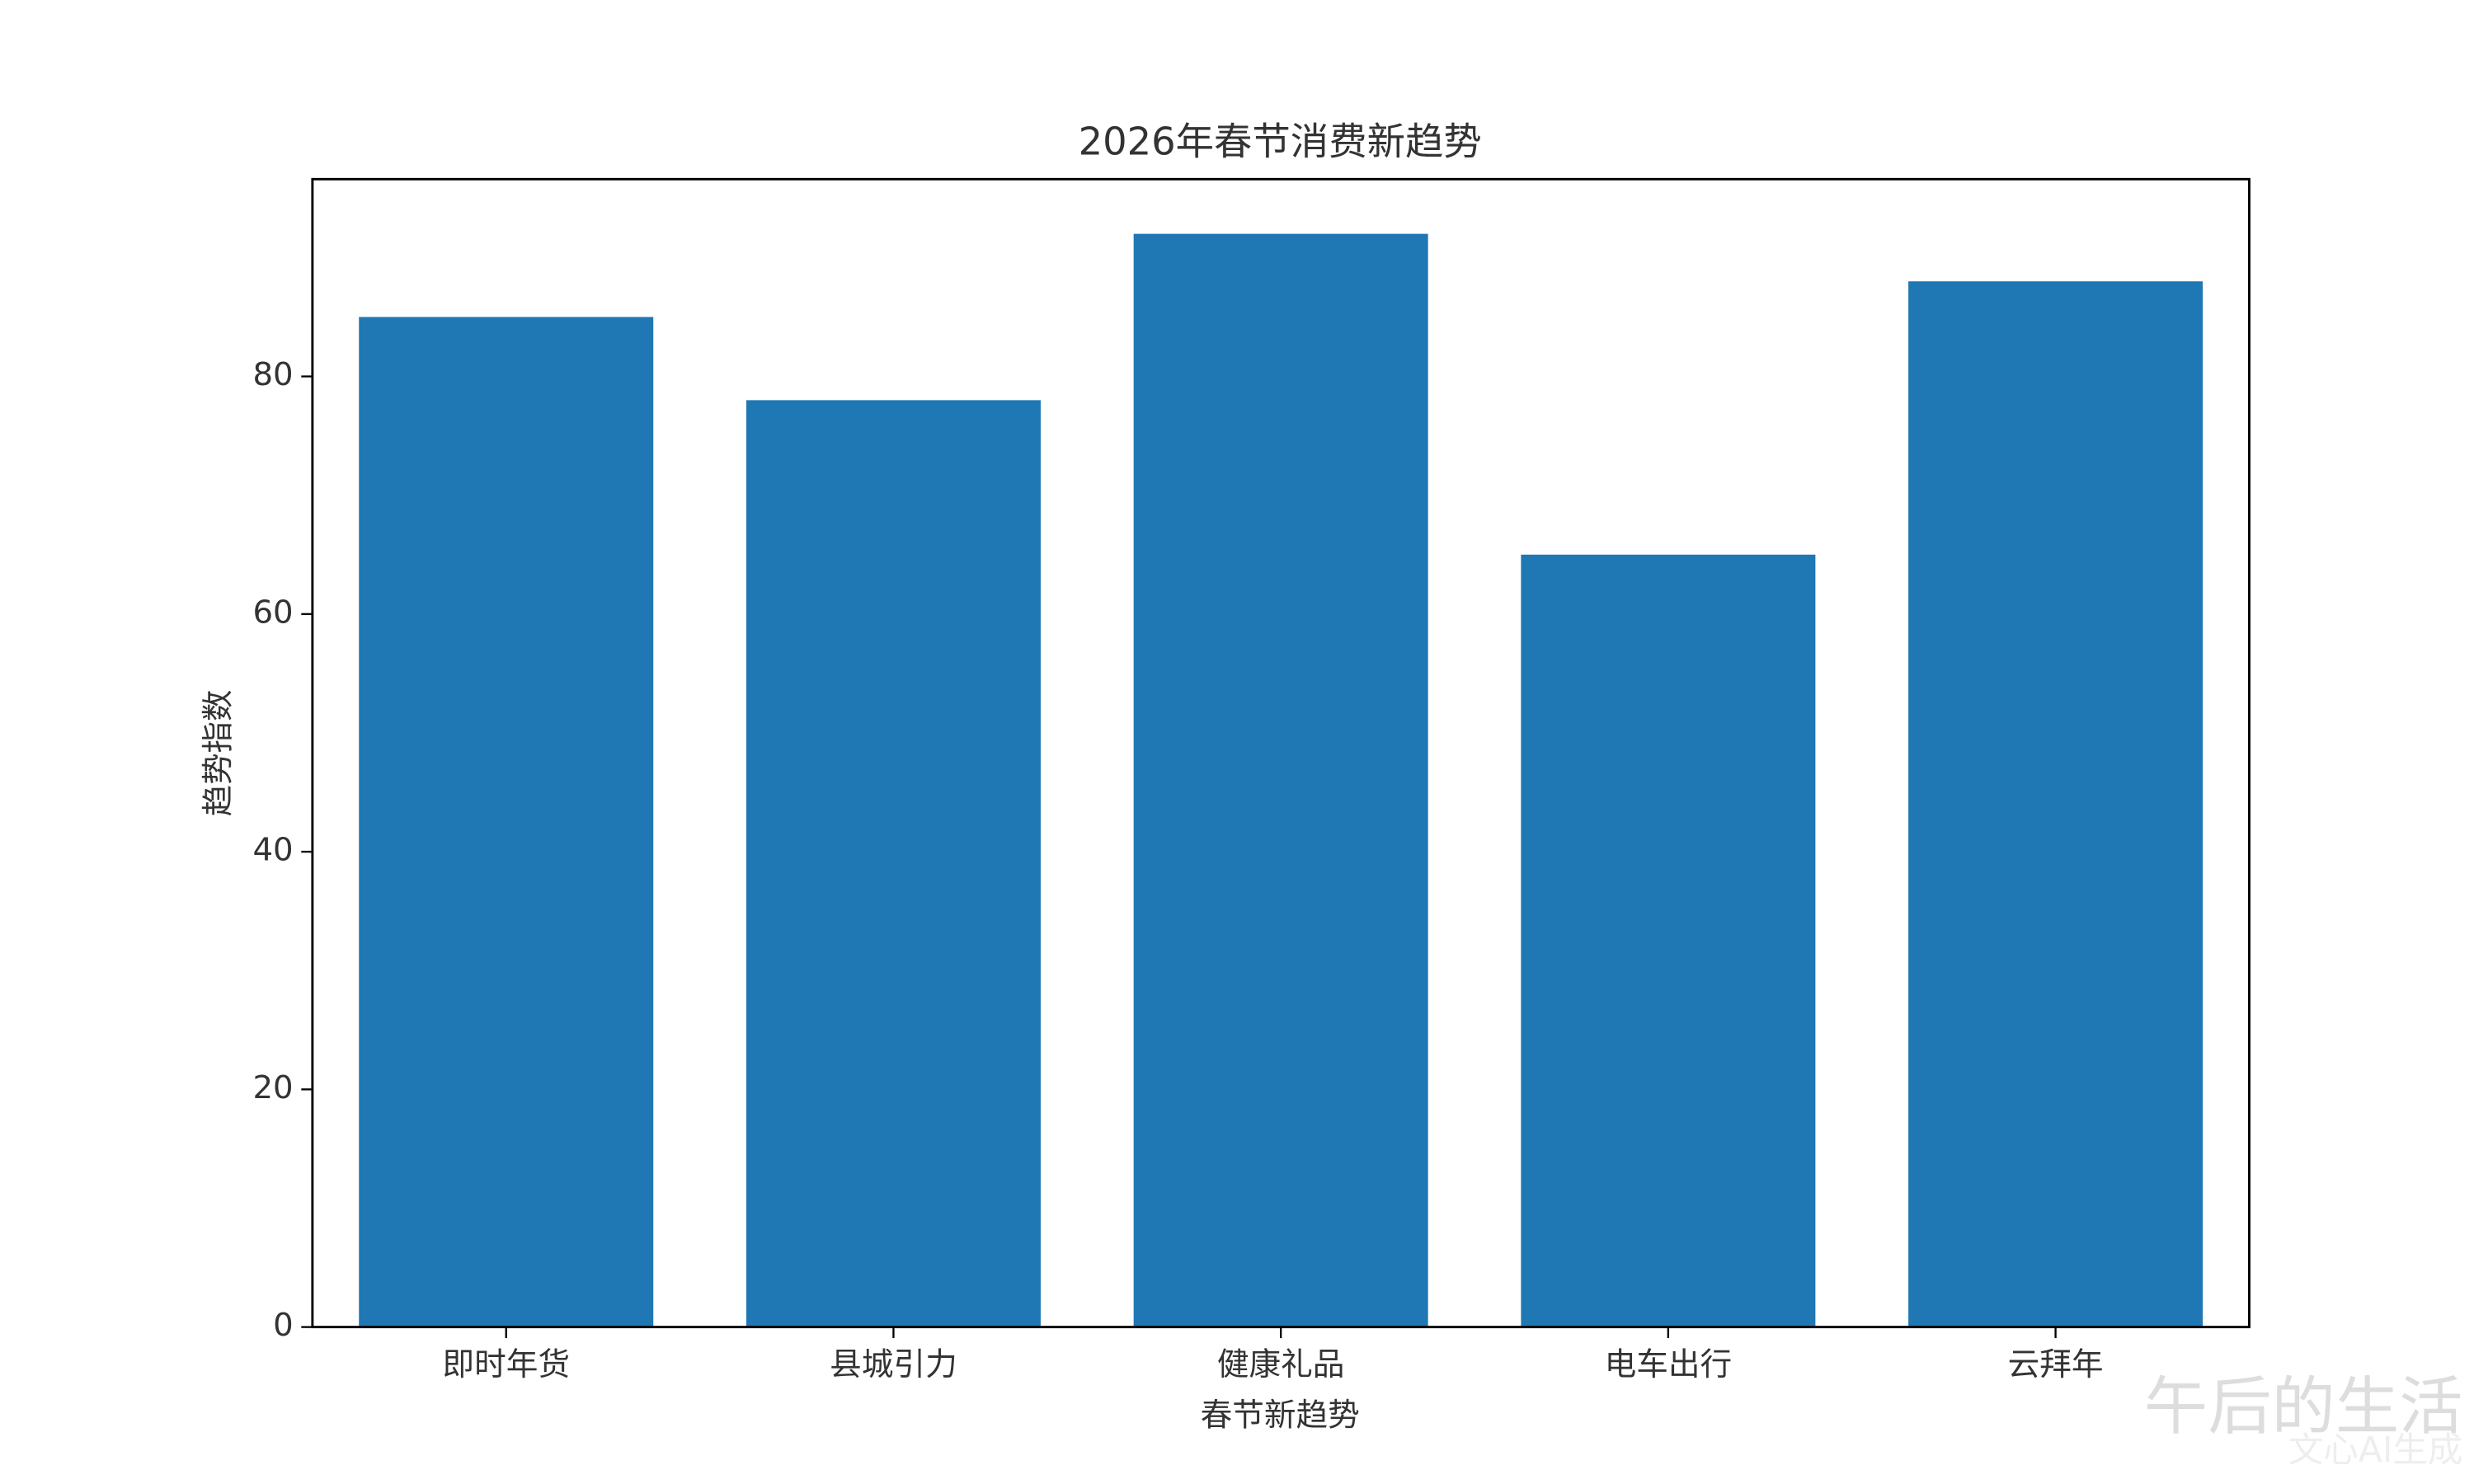 The width and height of the screenshot is (2474, 1484). I want to click on y-tick-label: 80, so click(272, 374).